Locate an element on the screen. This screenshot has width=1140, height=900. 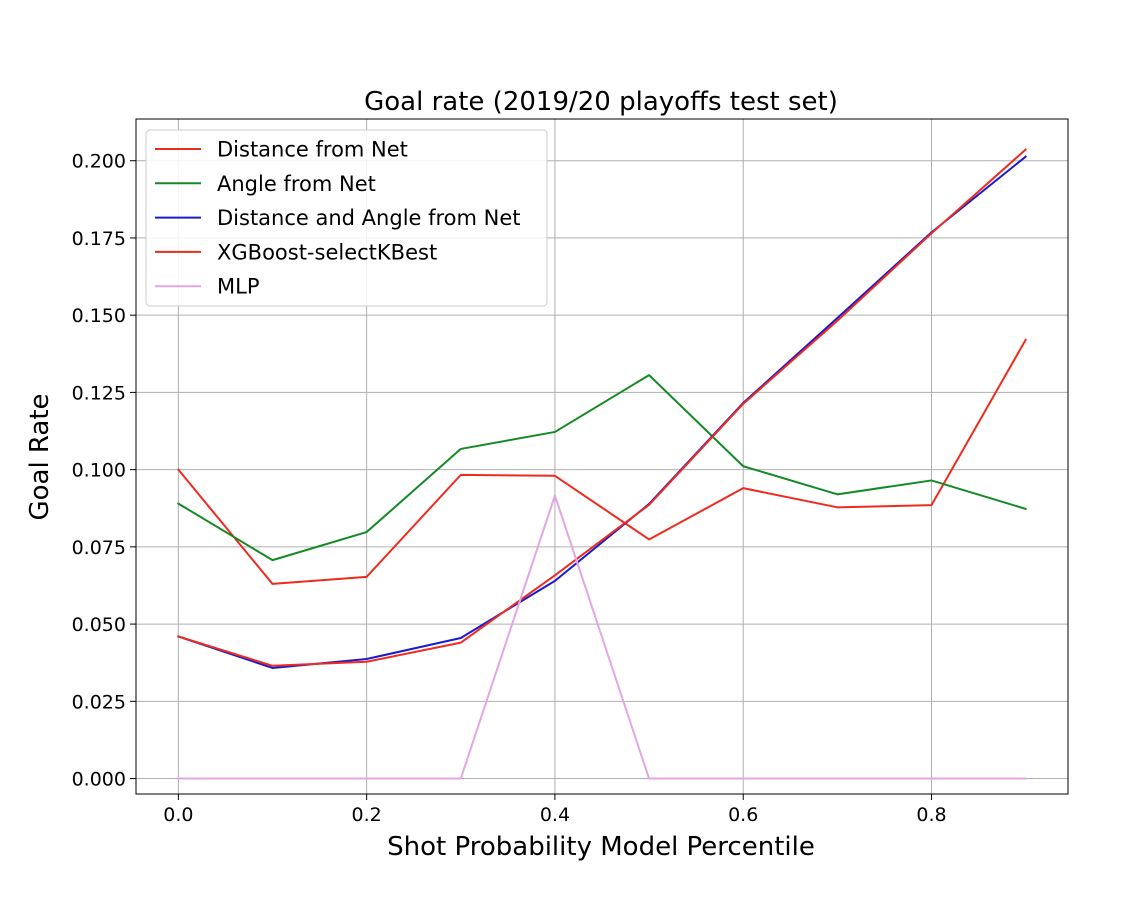
x-axis-label: Shot Probability Model Percentile is located at coordinates (601, 847).